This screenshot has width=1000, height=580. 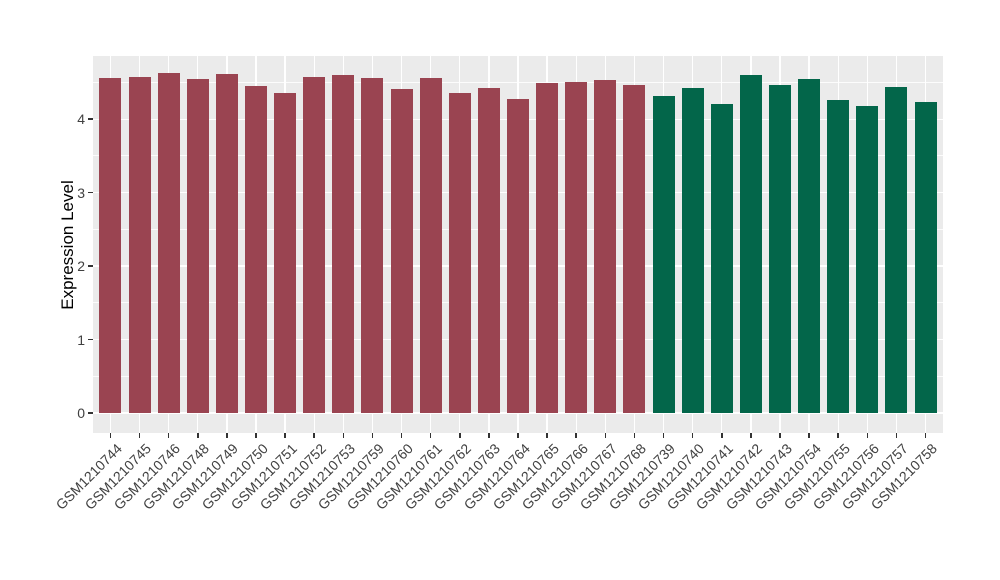 I want to click on bar-GSM1210750, so click(x=256, y=250).